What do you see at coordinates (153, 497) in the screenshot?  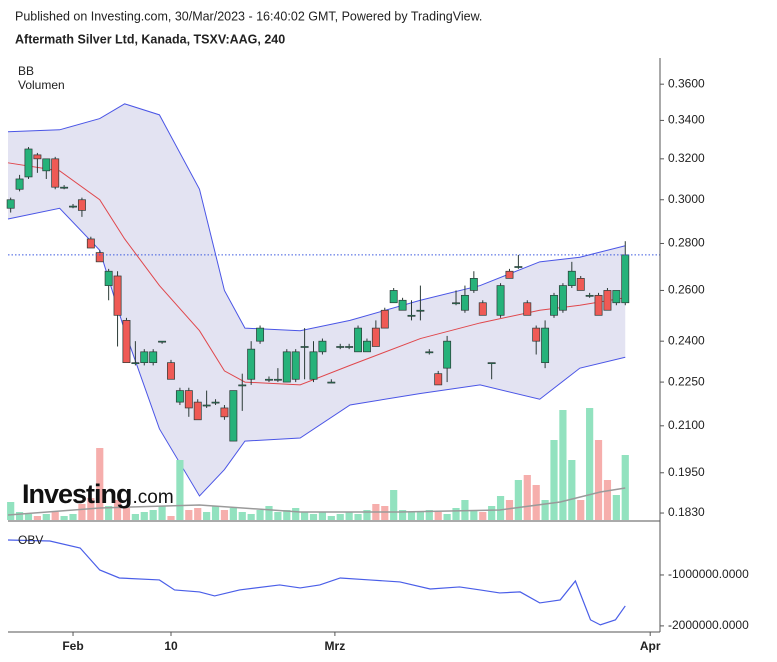 I see `watermark-suffix: .com` at bounding box center [153, 497].